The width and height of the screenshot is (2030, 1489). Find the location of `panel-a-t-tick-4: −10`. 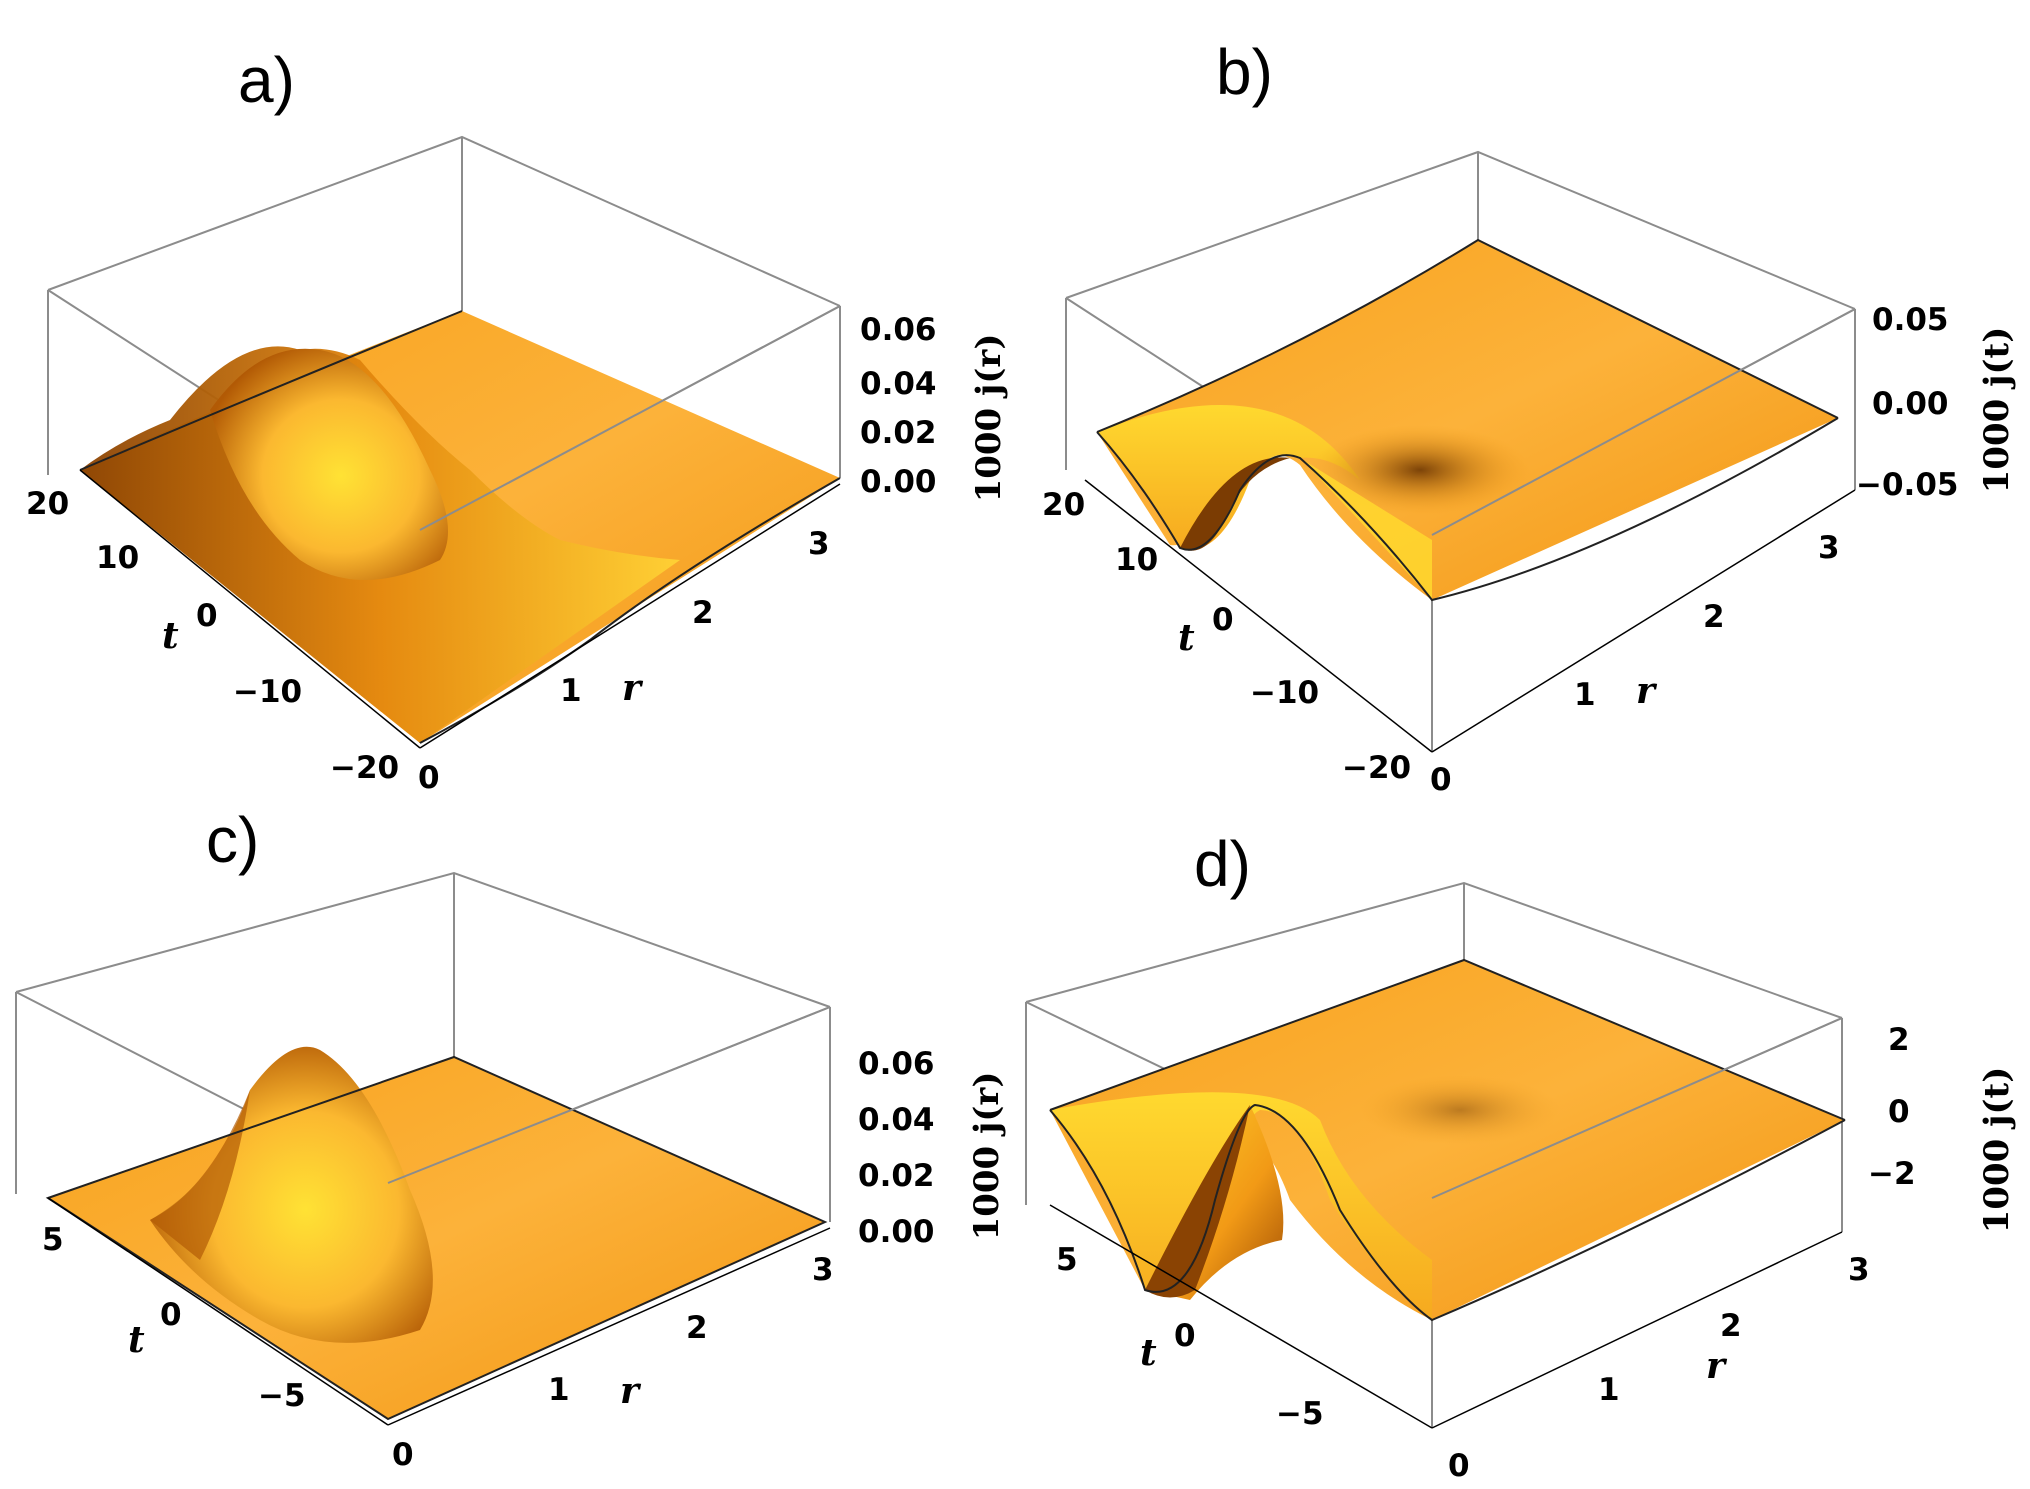

panel-a-t-tick-4: −10 is located at coordinates (267, 692).